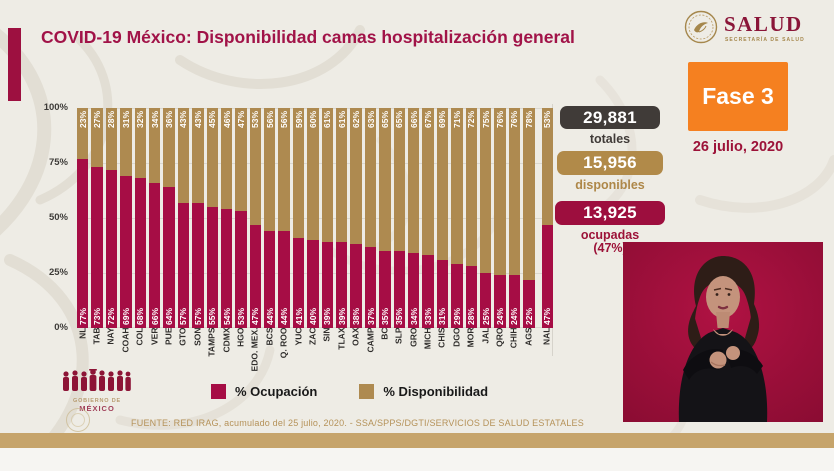  I want to click on bar-column-cdmx: 46% 54% CDMX, so click(226, 244).